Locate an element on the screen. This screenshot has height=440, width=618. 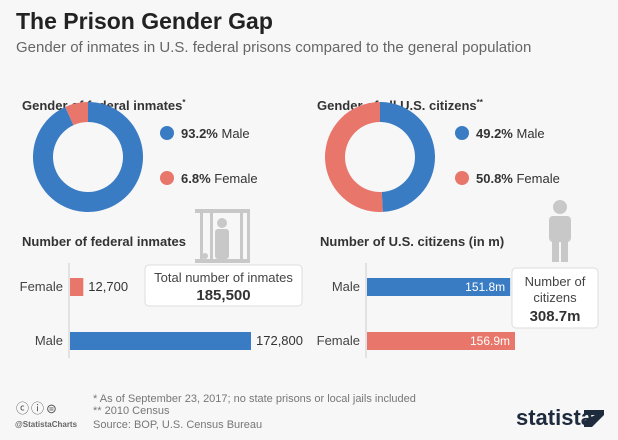
person-icon-body is located at coordinates (560, 229).